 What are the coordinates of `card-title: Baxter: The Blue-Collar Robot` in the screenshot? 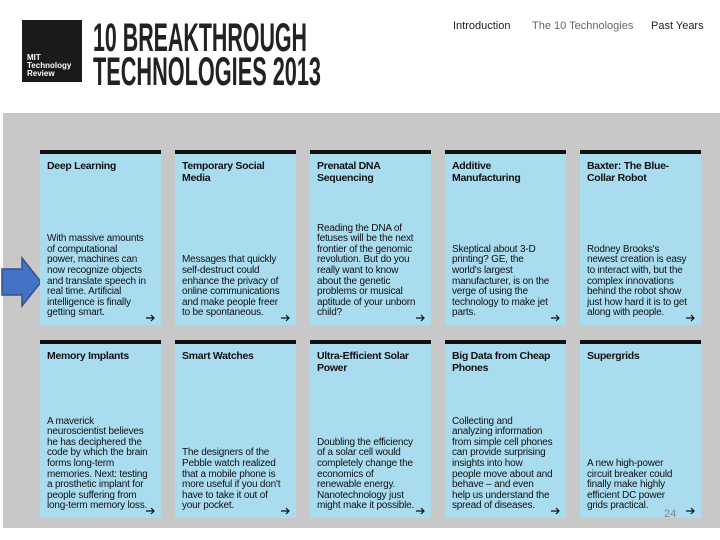 It's located at (628, 172).